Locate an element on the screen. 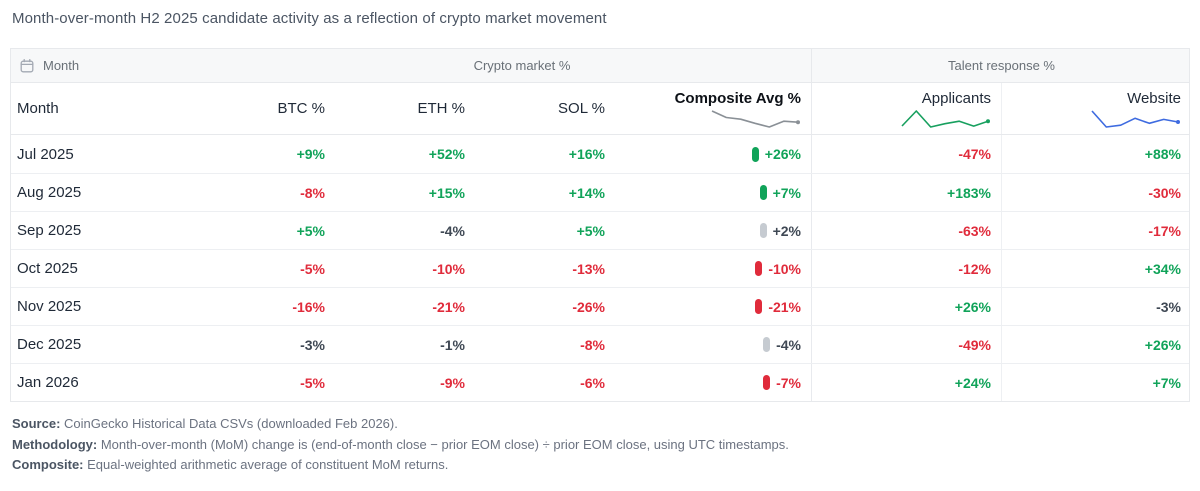 The image size is (1200, 491). cell-btc: -8% is located at coordinates (284, 192).